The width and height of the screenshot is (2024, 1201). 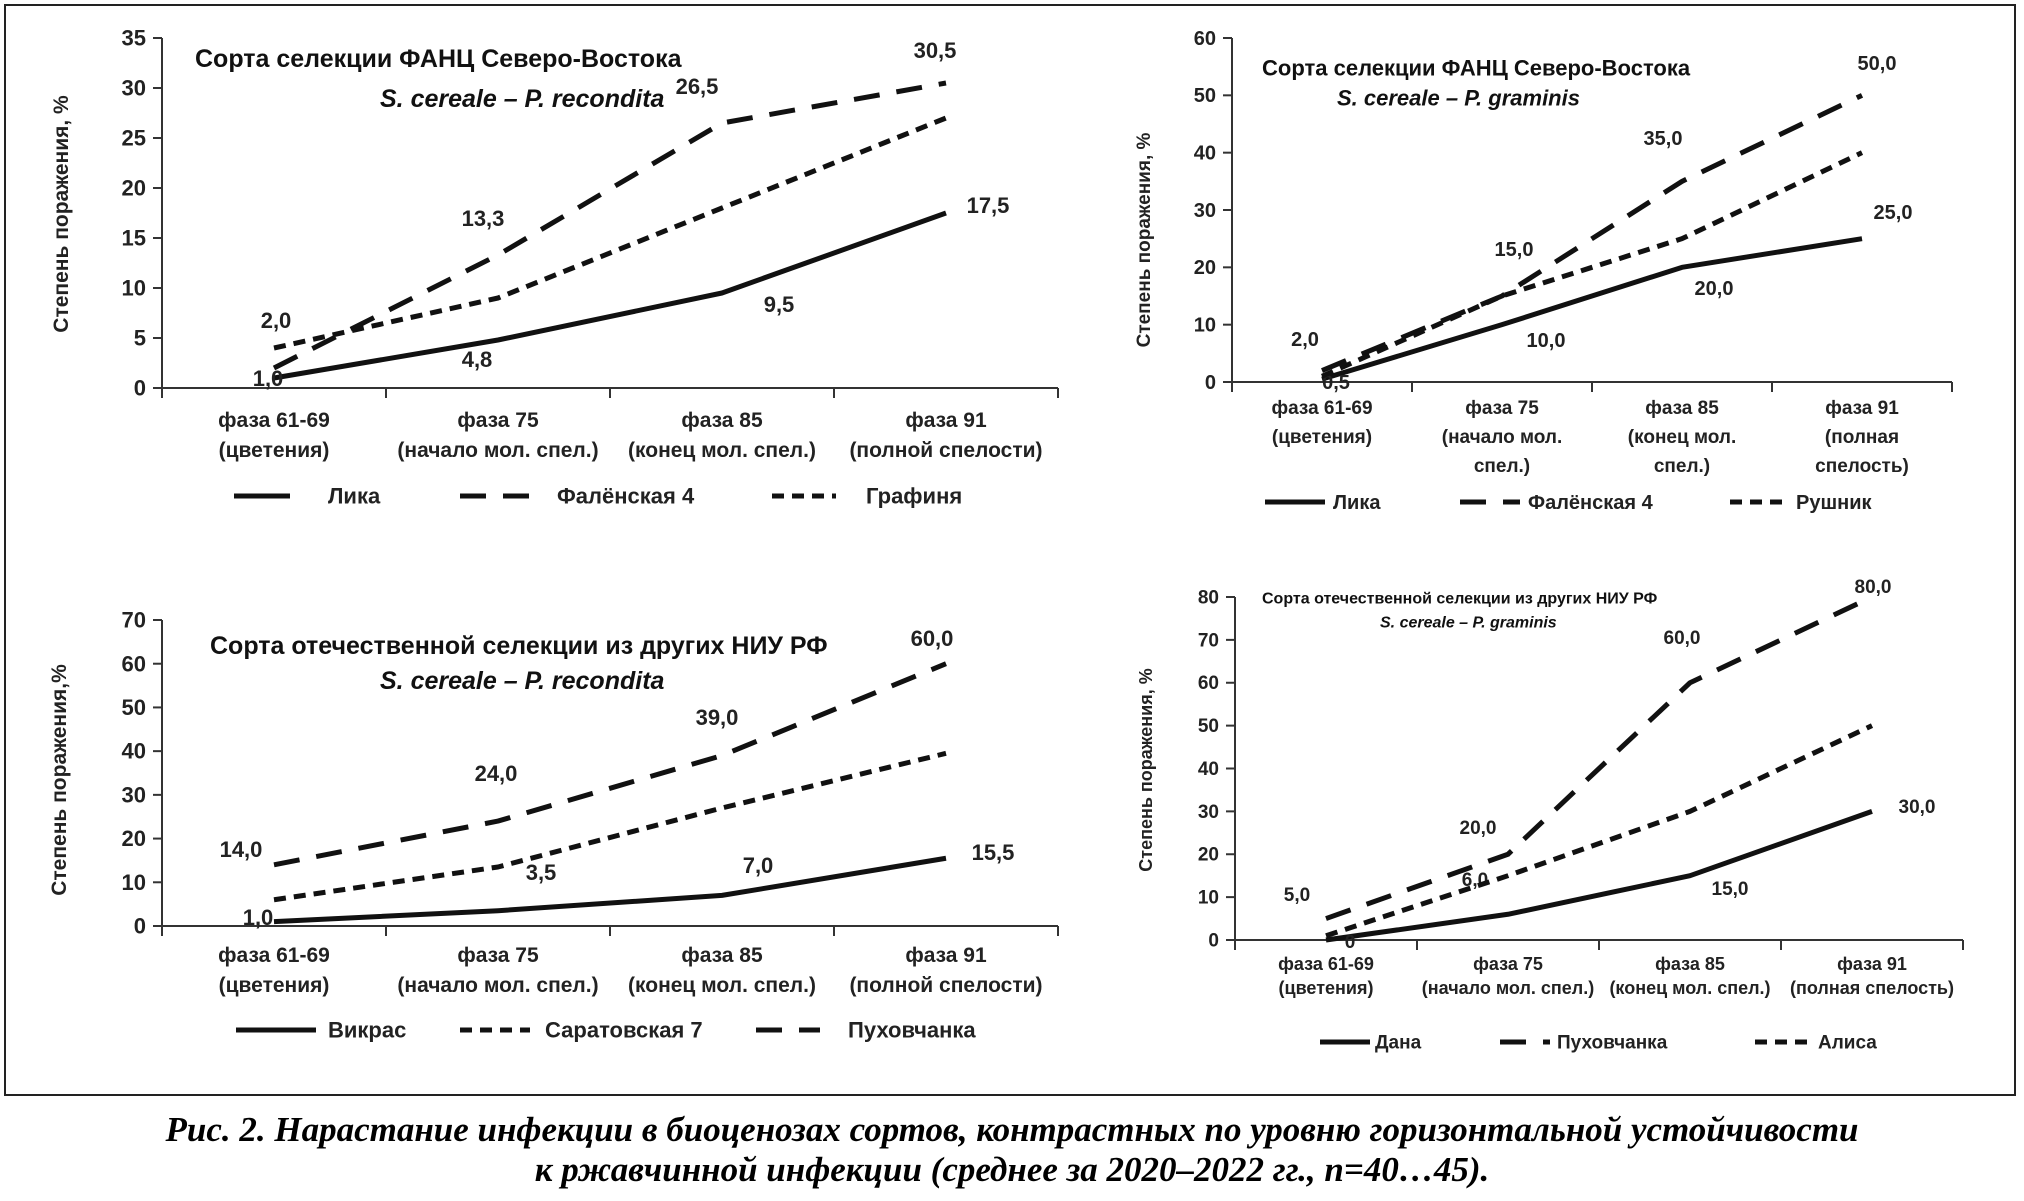 What do you see at coordinates (496, 773) in the screenshot?
I see `data-label: 24,0` at bounding box center [496, 773].